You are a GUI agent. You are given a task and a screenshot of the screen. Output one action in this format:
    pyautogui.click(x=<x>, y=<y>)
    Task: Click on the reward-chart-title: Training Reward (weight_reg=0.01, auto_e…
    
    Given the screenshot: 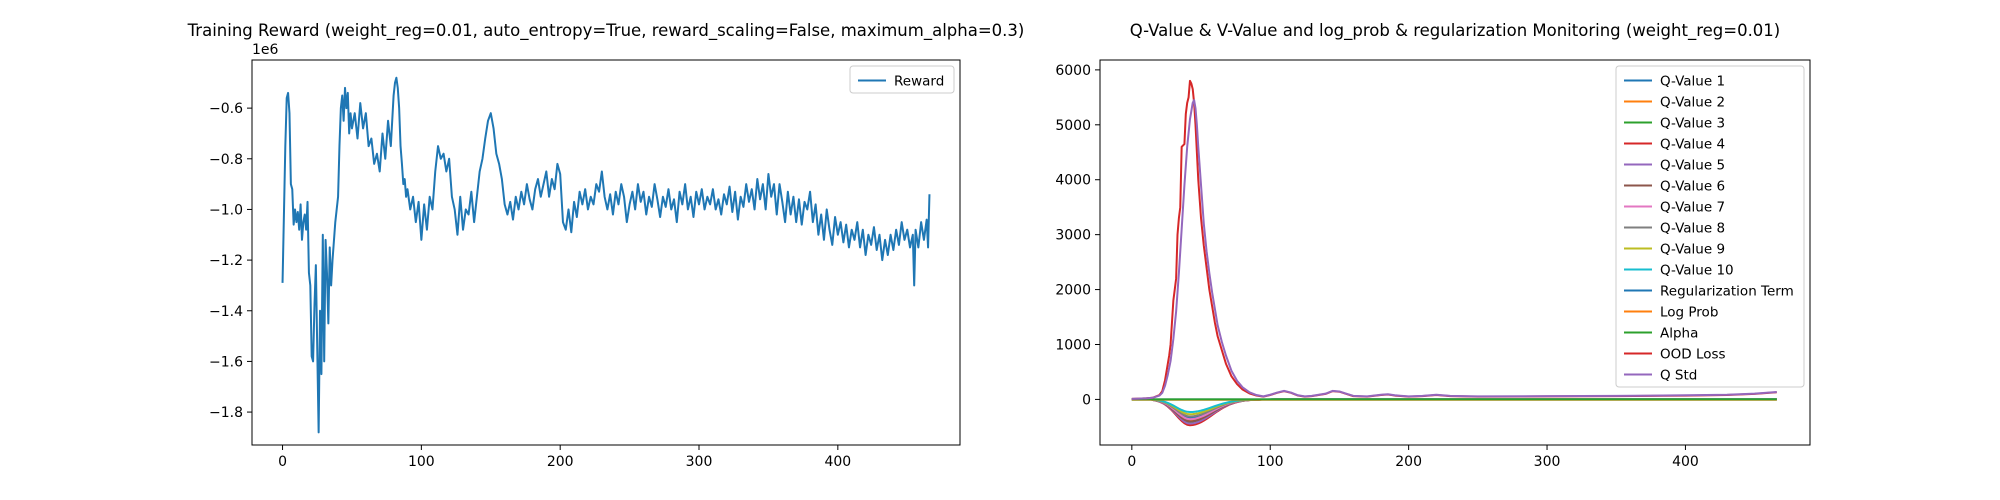 What is the action you would take?
    pyautogui.click(x=606, y=31)
    